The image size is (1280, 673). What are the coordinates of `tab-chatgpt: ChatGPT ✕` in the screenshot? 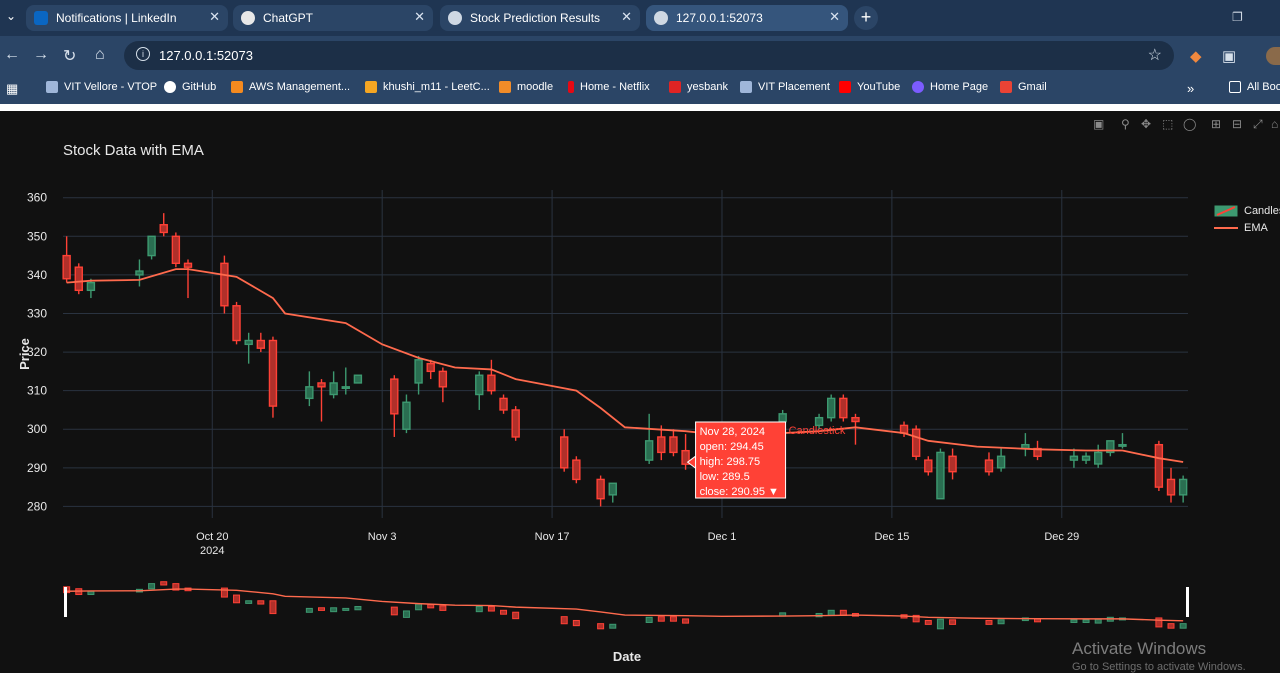 It's located at (333, 18).